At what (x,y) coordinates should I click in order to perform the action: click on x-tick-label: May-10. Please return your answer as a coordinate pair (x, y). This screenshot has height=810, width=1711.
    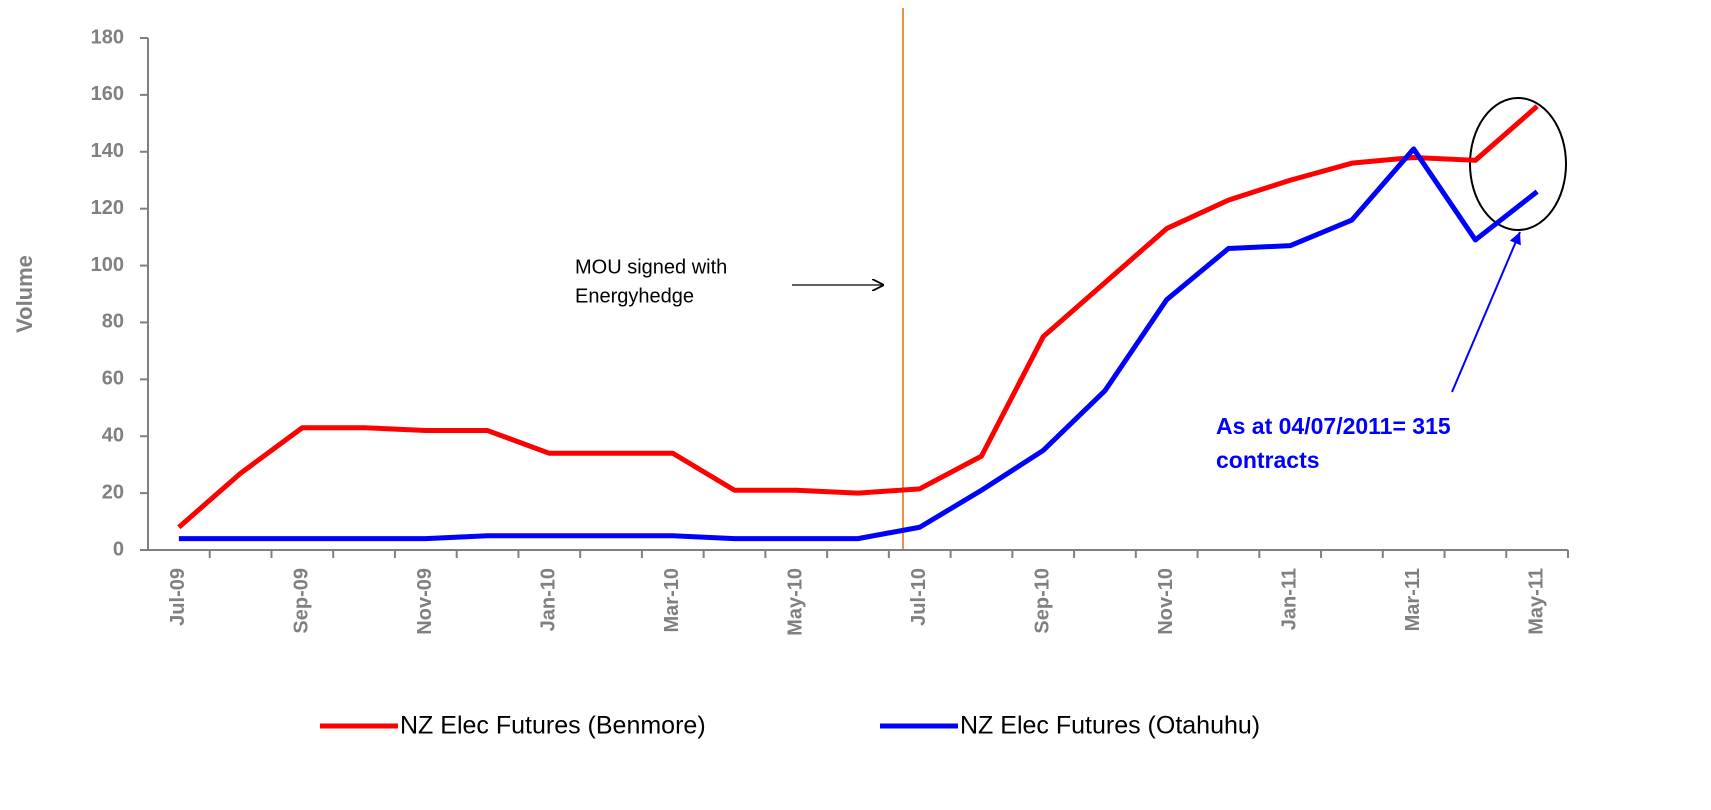
    Looking at the image, I should click on (796, 602).